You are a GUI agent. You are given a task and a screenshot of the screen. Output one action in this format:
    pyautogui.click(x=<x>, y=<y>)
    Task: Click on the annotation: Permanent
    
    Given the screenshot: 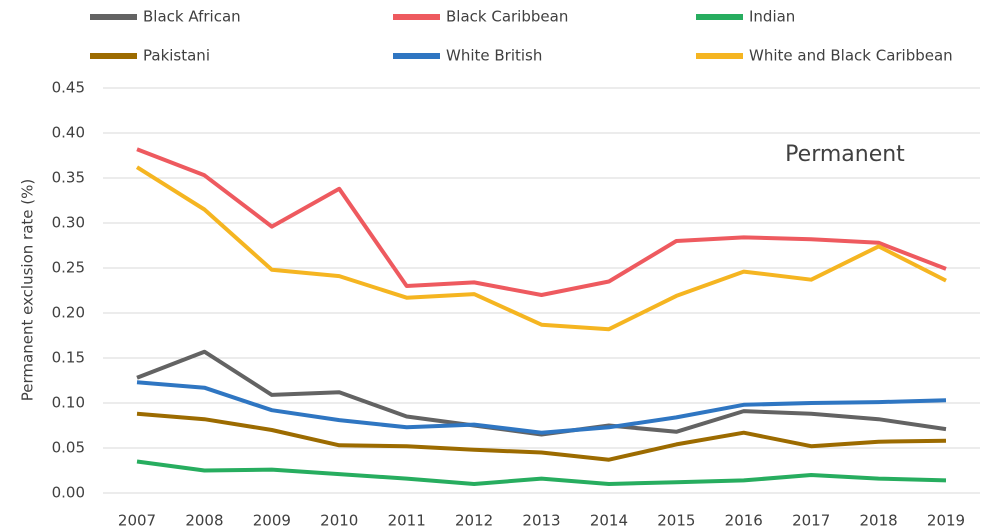 What is the action you would take?
    pyautogui.click(x=845, y=154)
    